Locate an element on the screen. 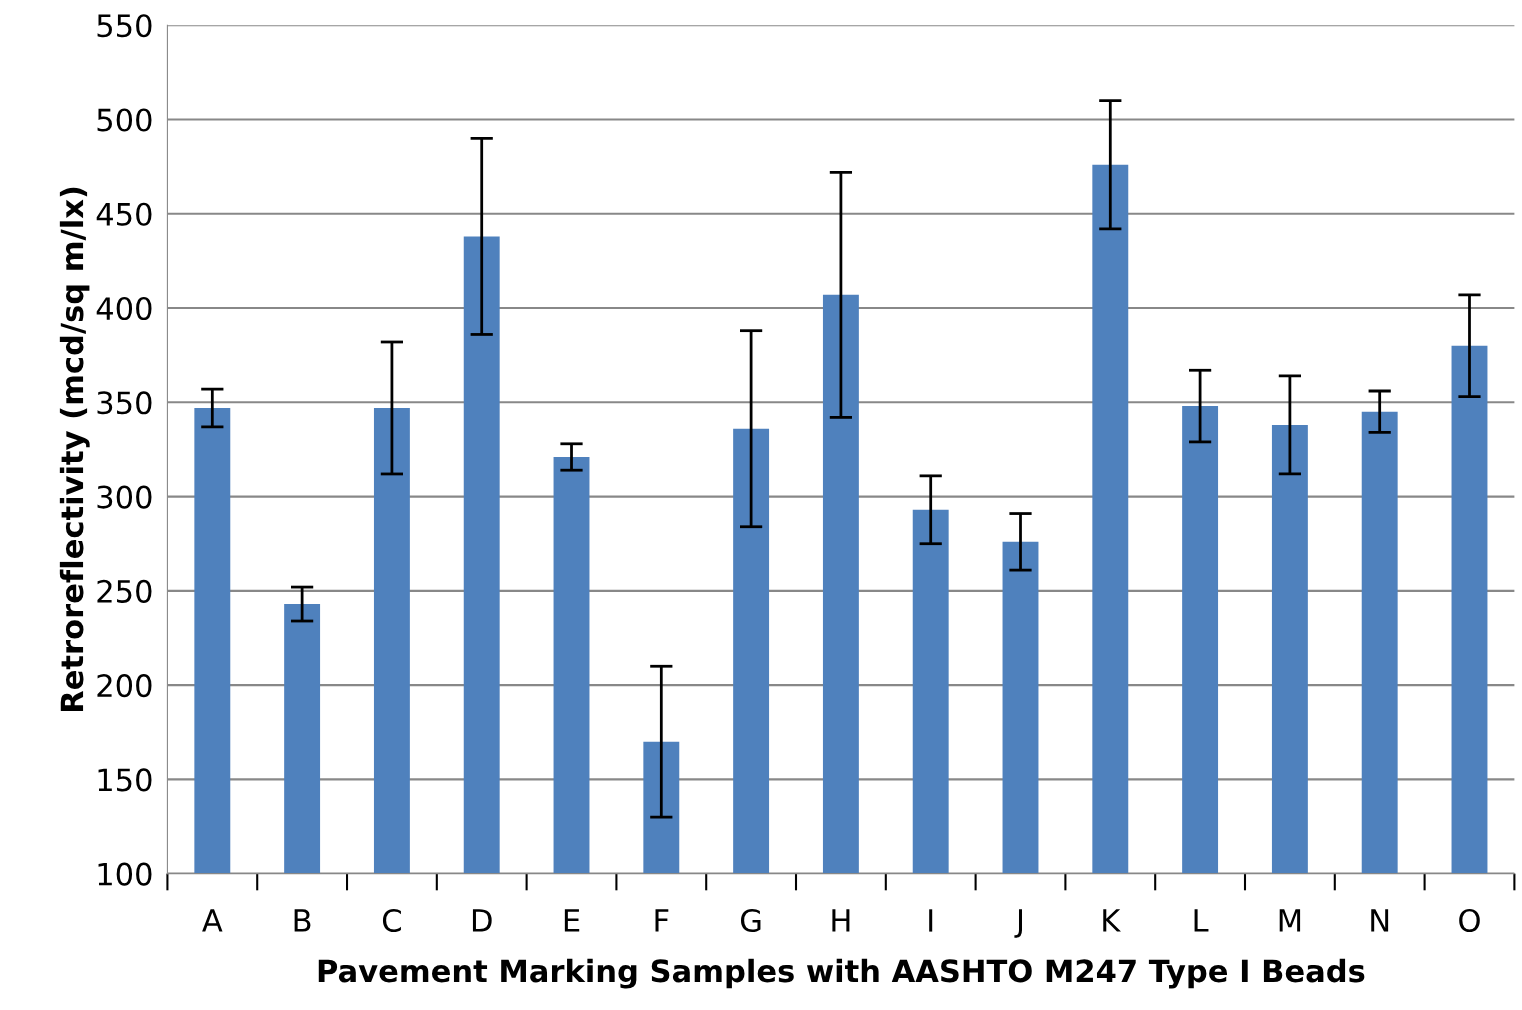  y-tick-label: 250 is located at coordinates (124, 591).